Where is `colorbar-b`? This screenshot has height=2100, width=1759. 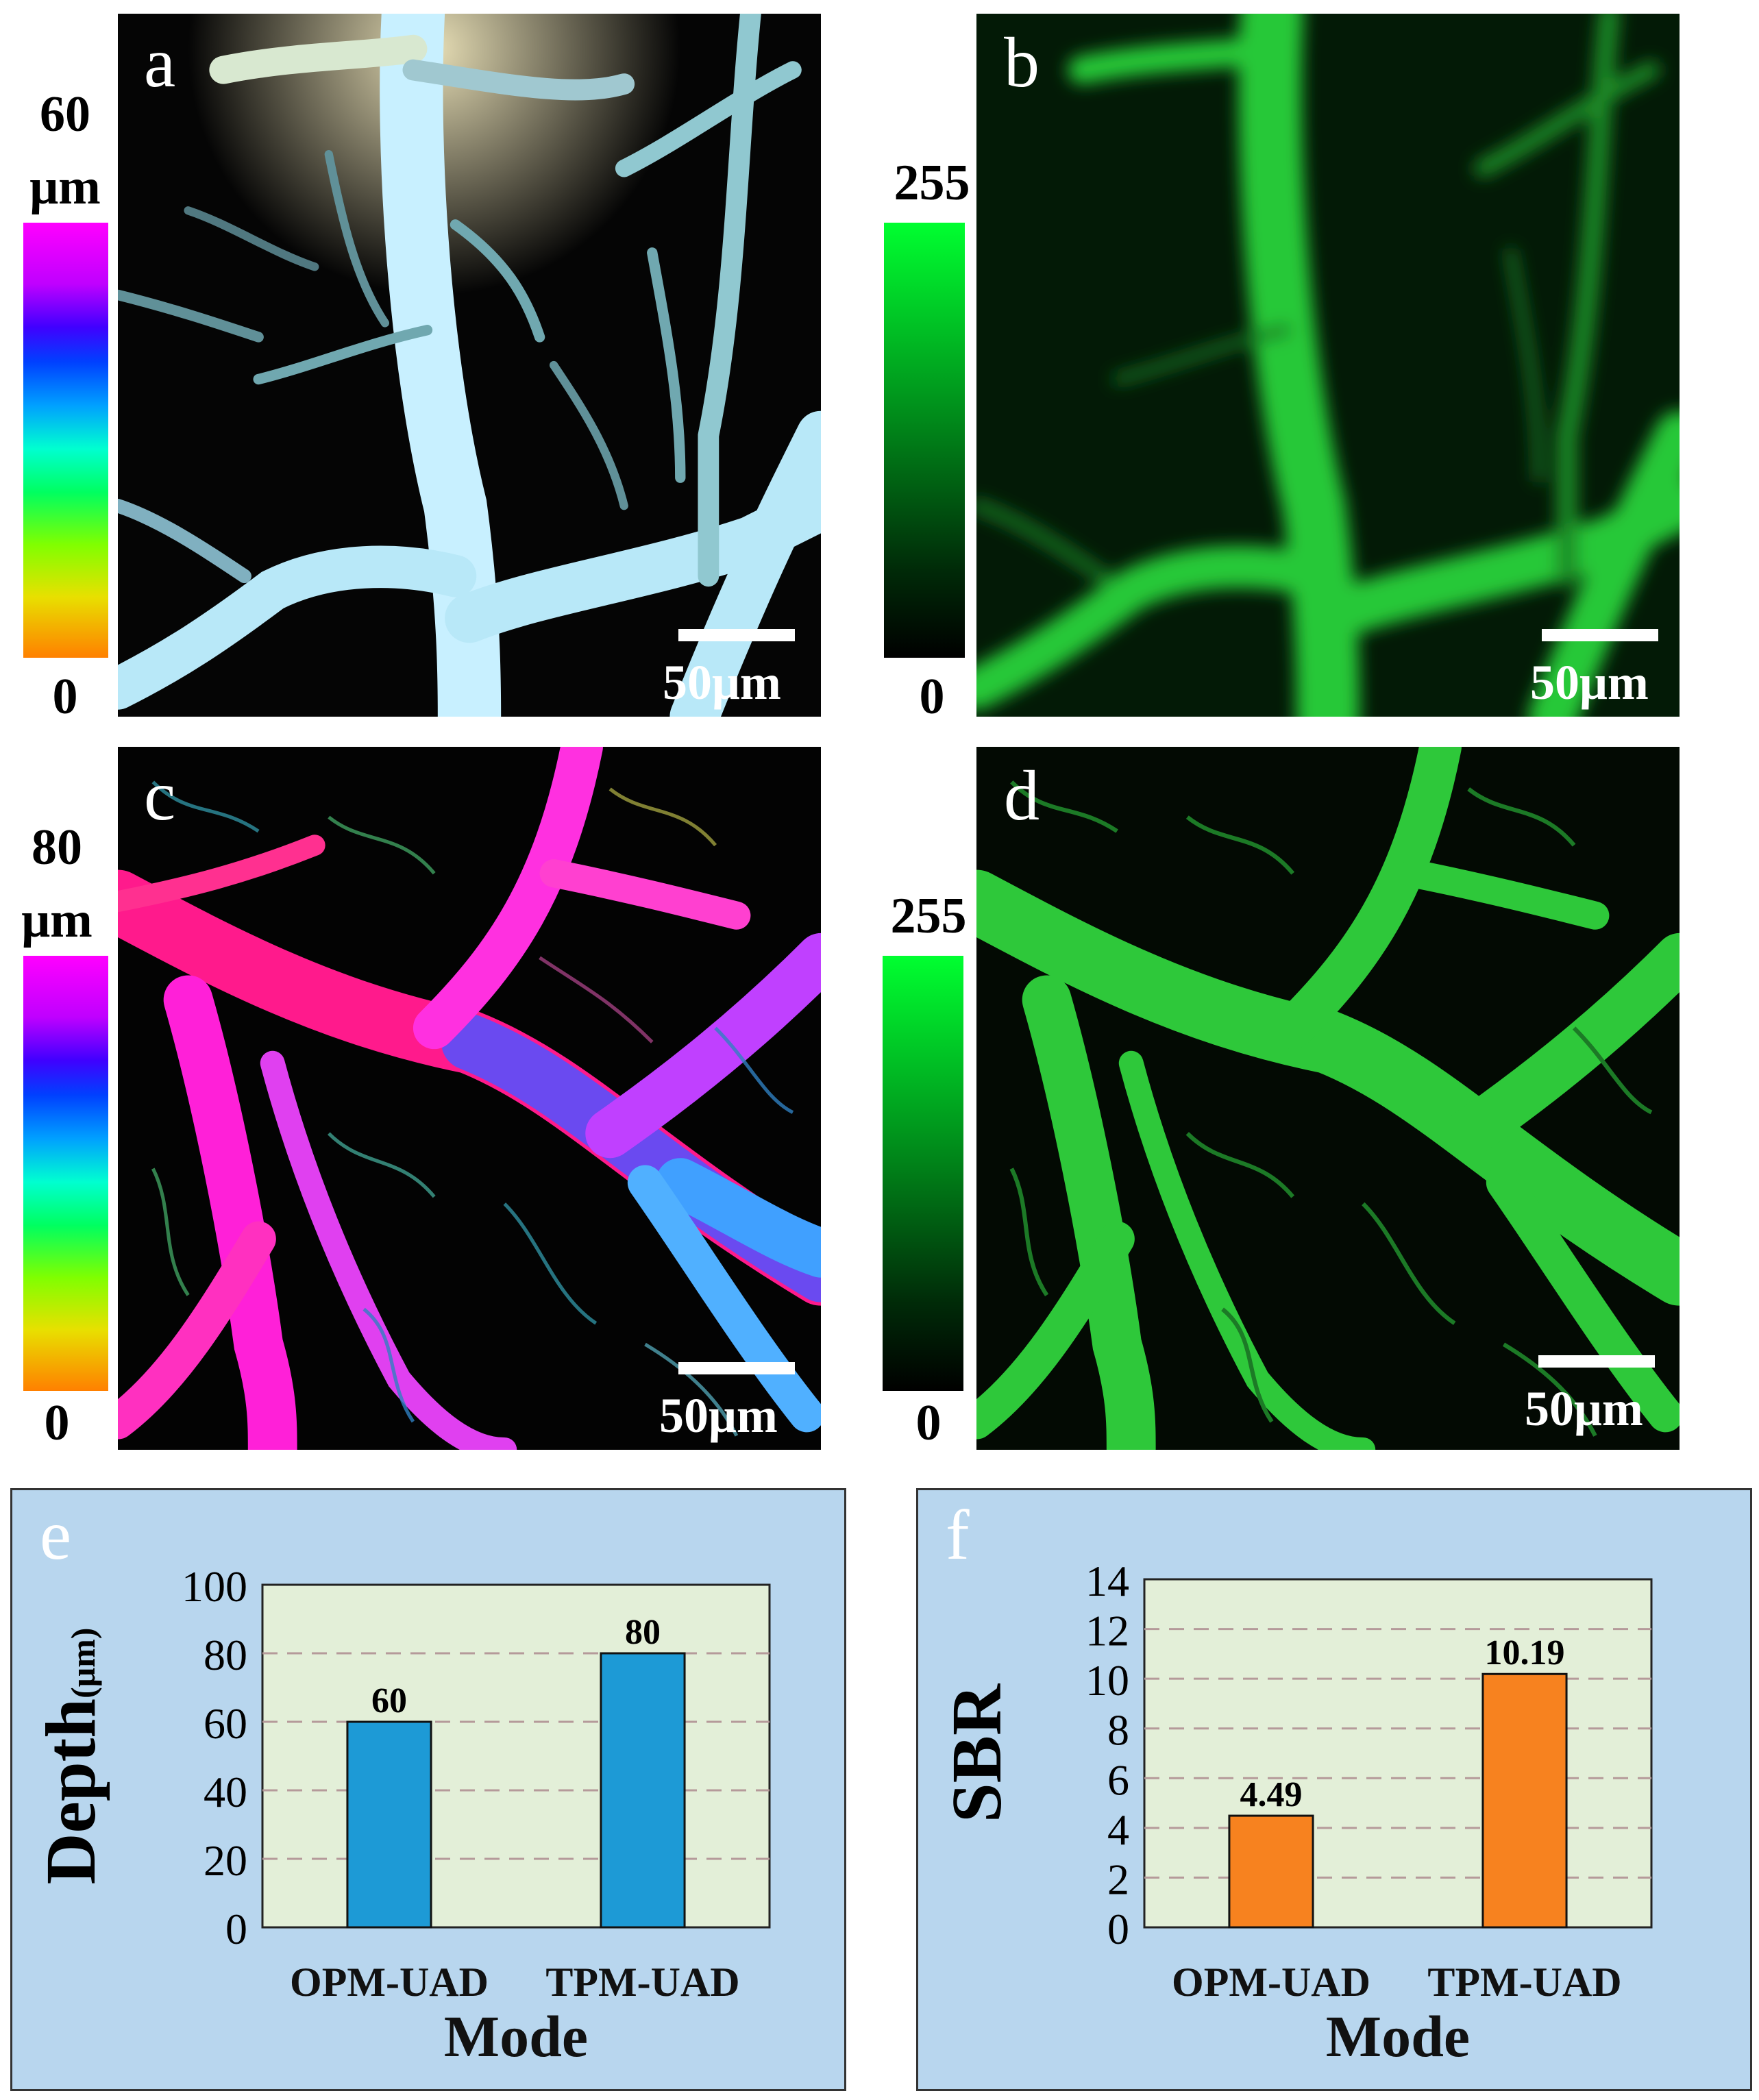
colorbar-b is located at coordinates (924, 440).